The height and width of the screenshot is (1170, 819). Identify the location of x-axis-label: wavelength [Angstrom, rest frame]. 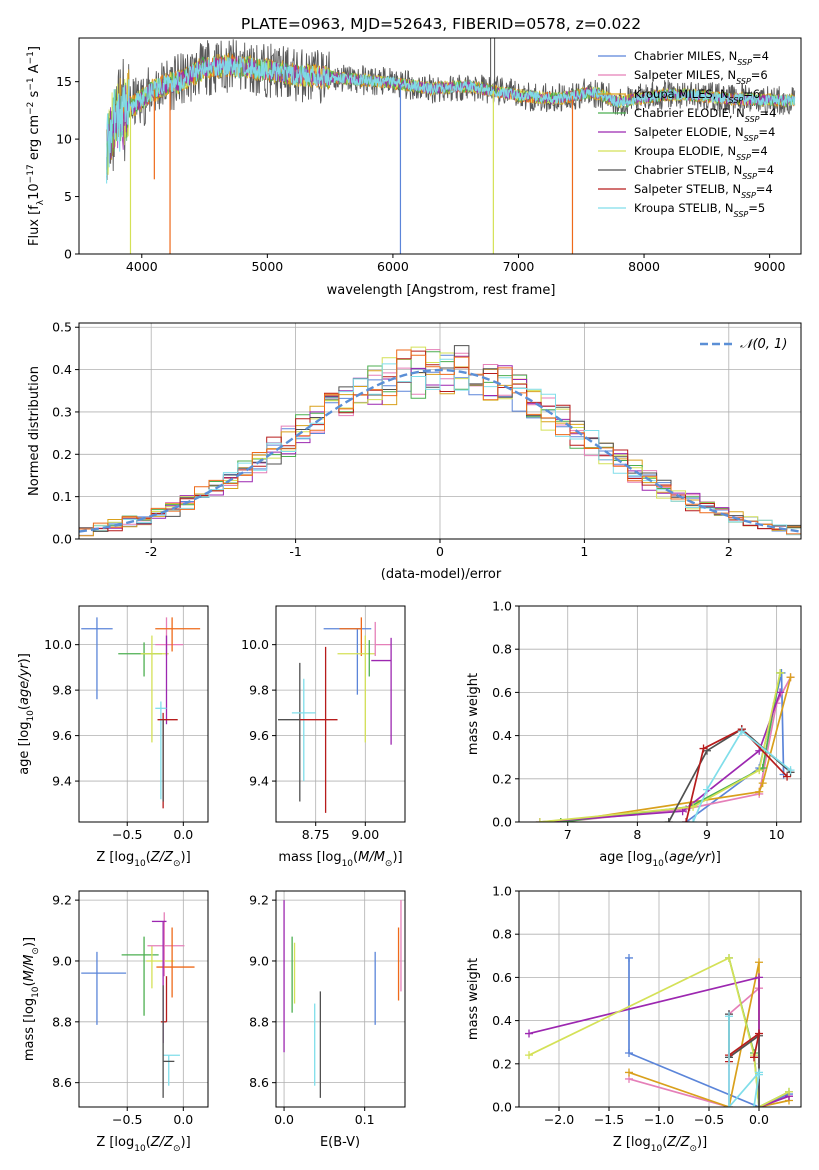
(441, 290).